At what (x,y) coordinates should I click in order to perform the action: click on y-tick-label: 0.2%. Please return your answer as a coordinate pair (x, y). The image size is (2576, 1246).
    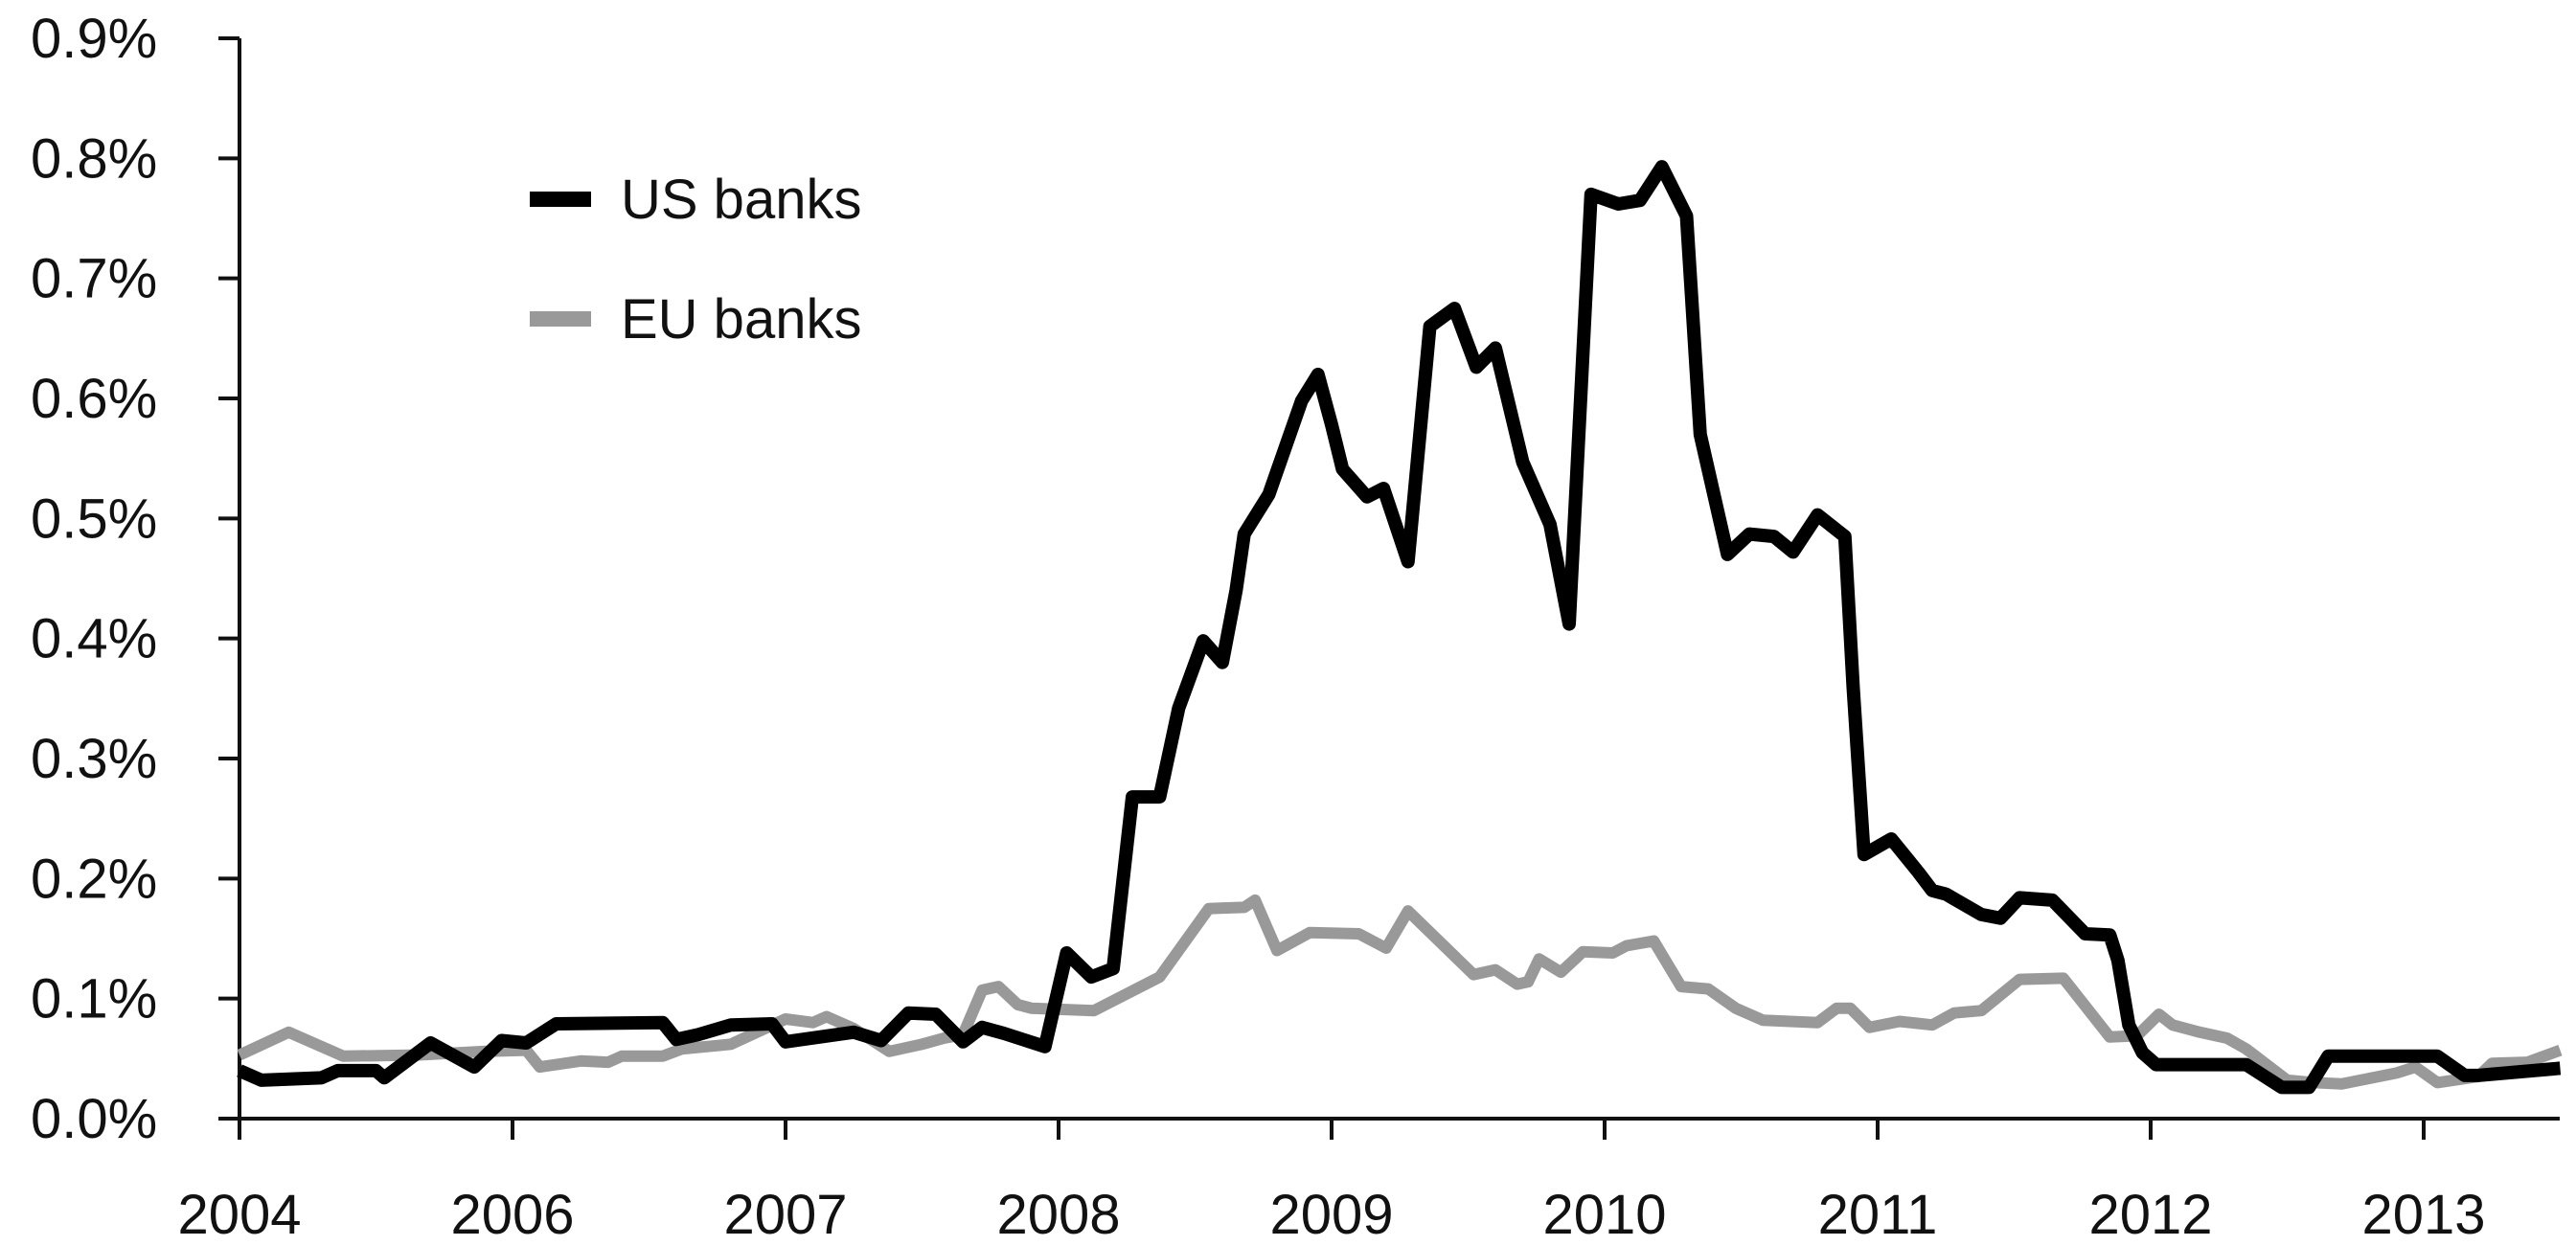
    Looking at the image, I should click on (94, 879).